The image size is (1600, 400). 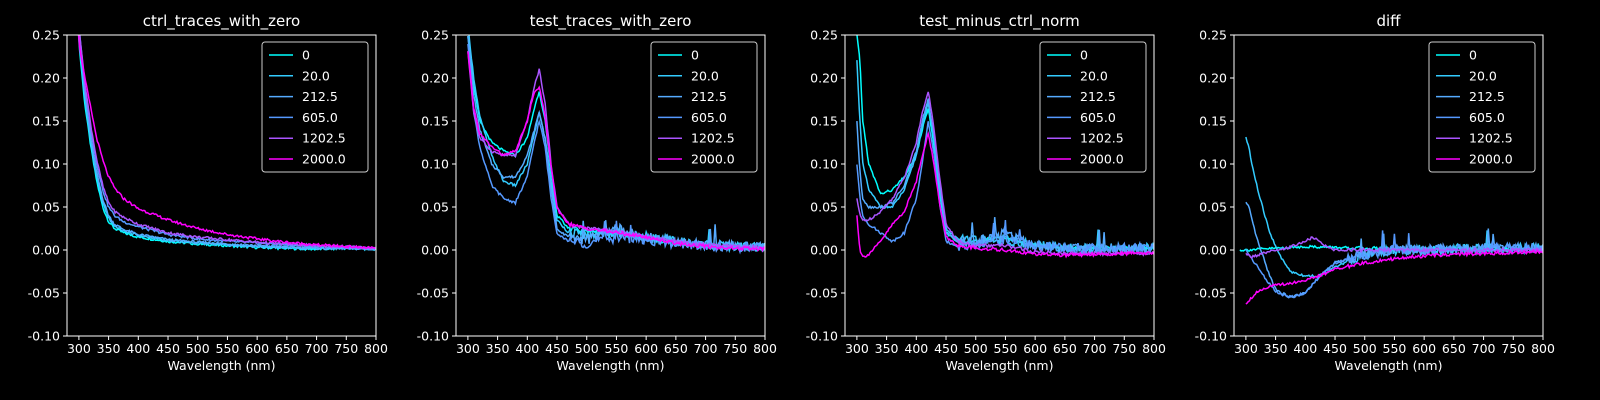 I want to click on series-line-212.5, so click(x=1394, y=250).